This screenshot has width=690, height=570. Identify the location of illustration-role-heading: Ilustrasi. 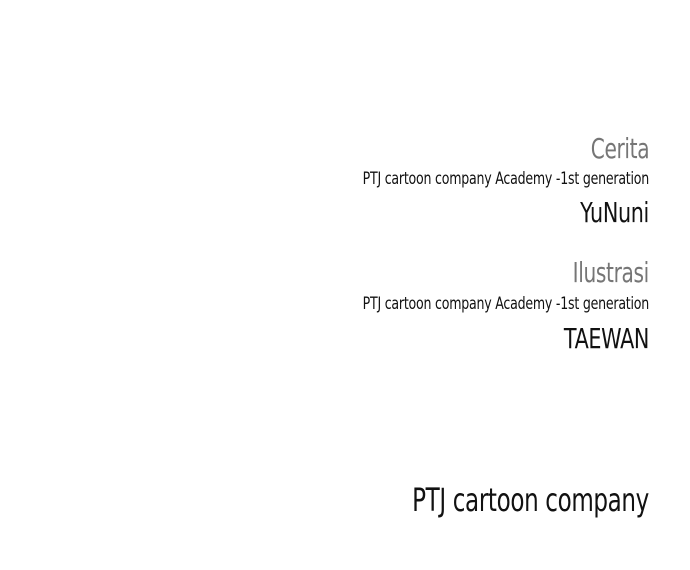
(611, 272).